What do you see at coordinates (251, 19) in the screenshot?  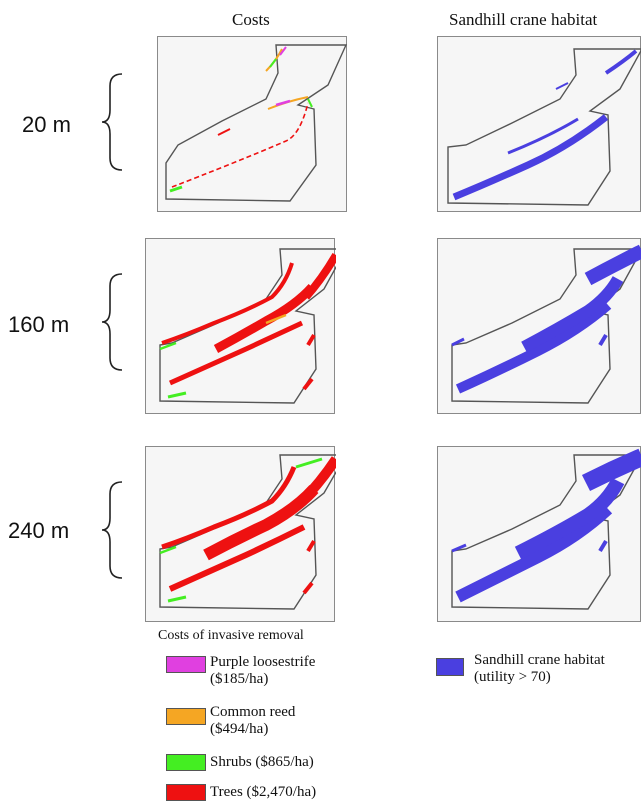 I see `costs-column-title: Costs` at bounding box center [251, 19].